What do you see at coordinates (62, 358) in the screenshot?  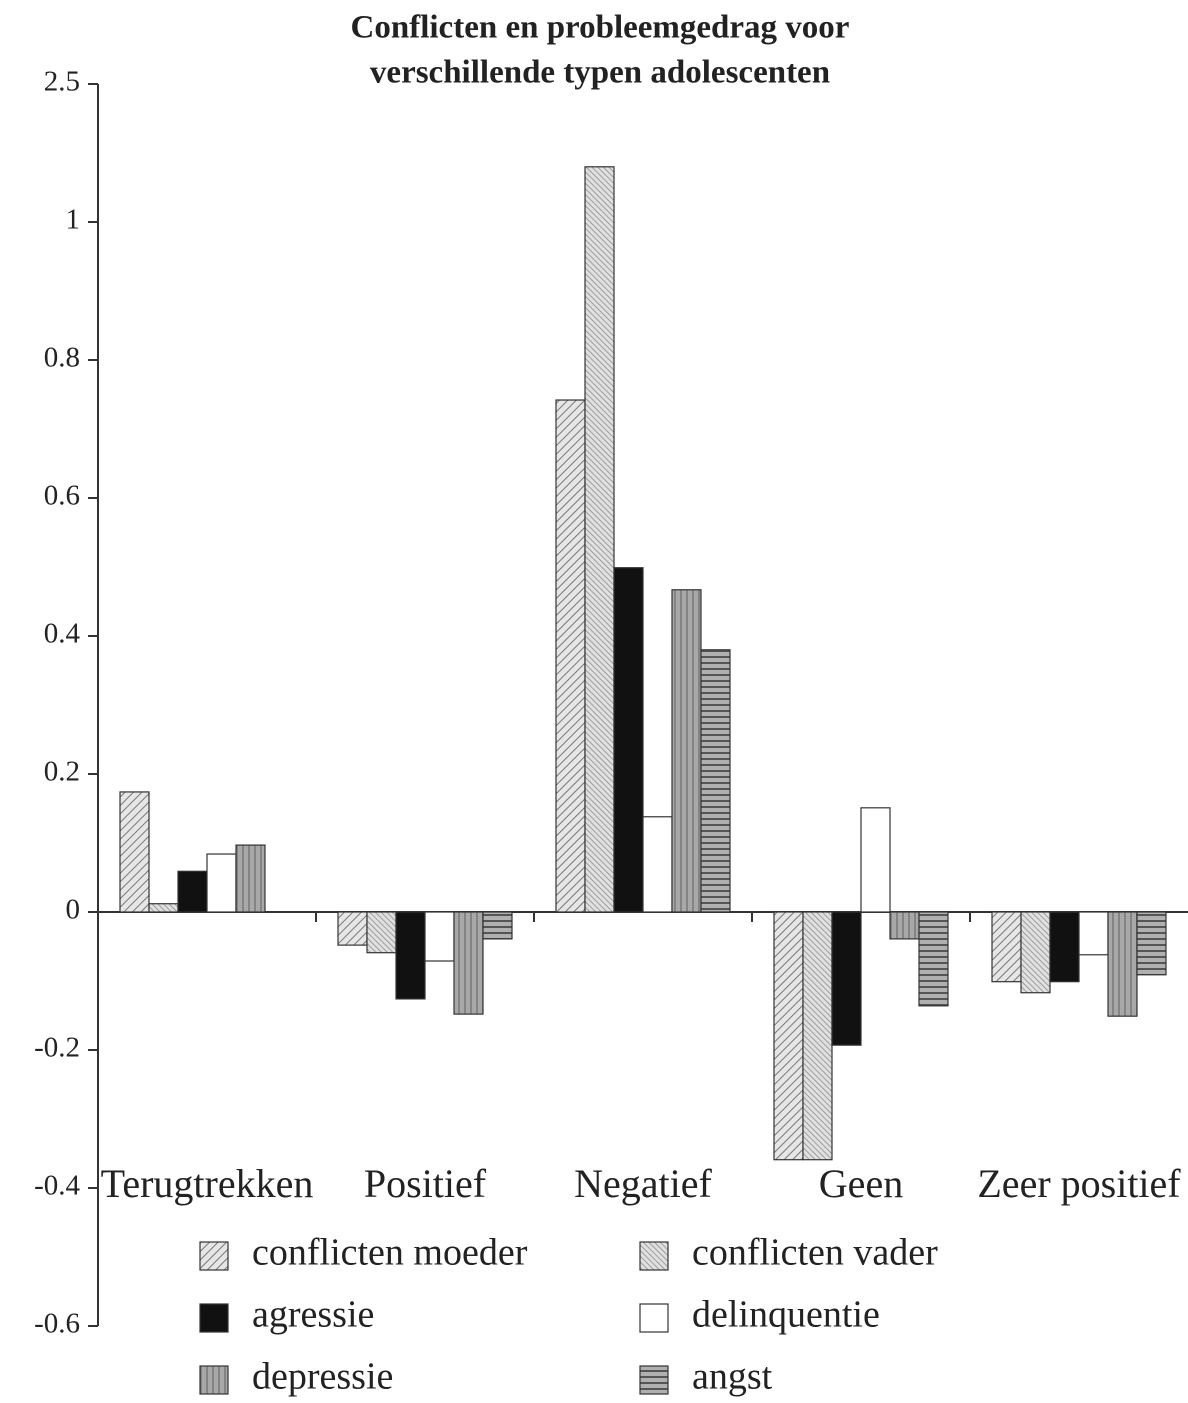 I see `y-tick-label: 0.8` at bounding box center [62, 358].